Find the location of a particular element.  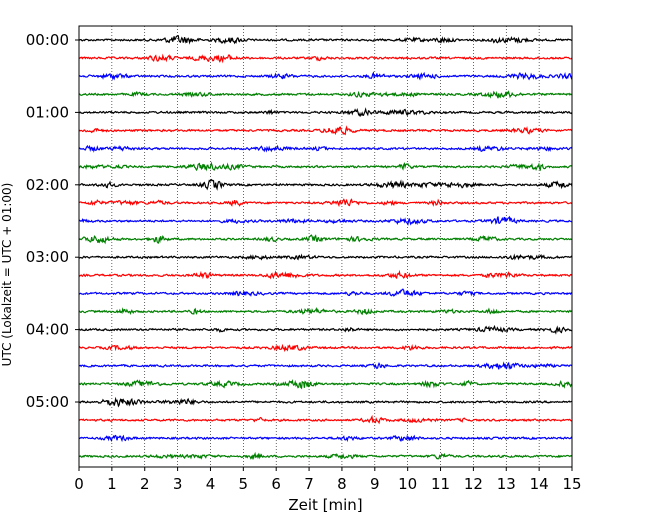

y-axis: 00:00 01:00 02:00 03:00 04:00 05:00 is located at coordinates (52, 221).